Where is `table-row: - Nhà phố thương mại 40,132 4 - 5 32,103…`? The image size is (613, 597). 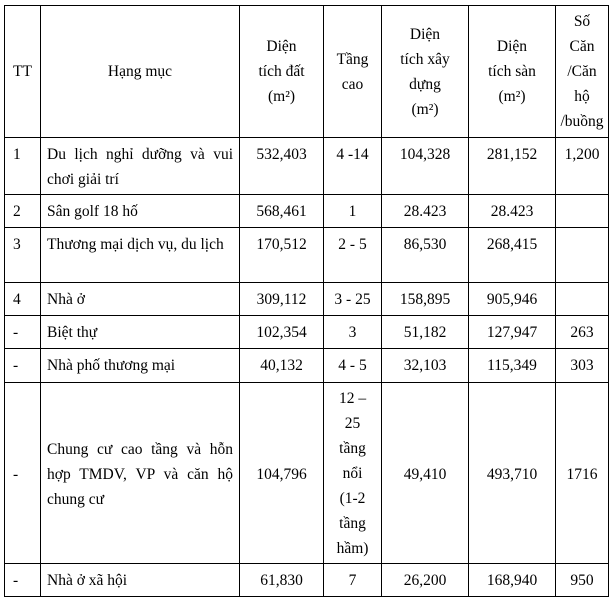 table-row: - Nhà phố thương mại 40,132 4 - 5 32,103… is located at coordinates (306, 365).